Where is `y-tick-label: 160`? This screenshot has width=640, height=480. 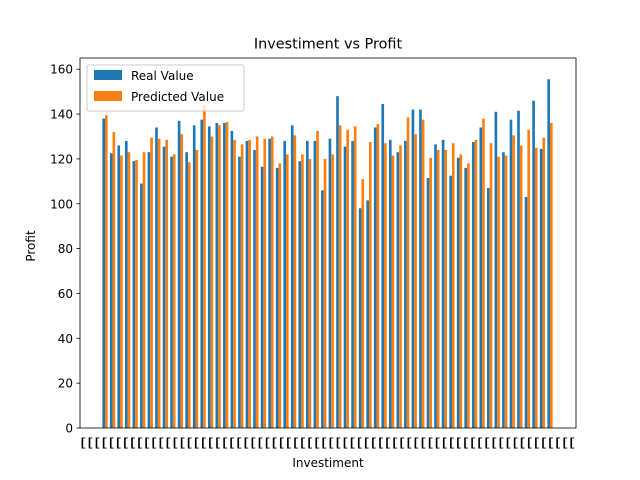
y-tick-label: 160 is located at coordinates (61, 70).